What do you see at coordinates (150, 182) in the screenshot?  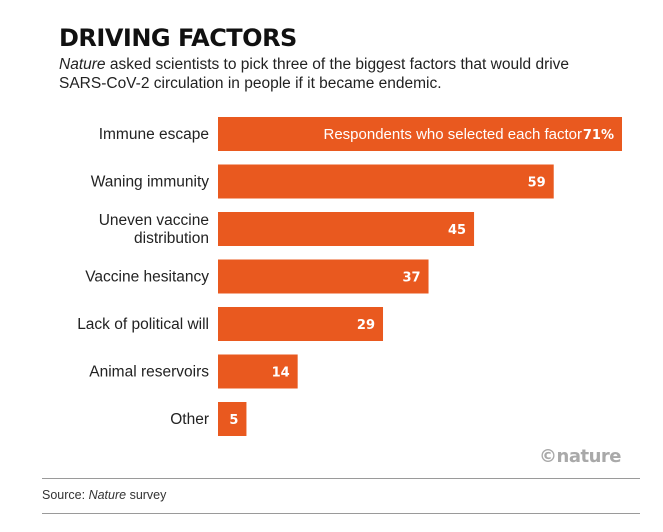 I see `category-label: Waning immunity` at bounding box center [150, 182].